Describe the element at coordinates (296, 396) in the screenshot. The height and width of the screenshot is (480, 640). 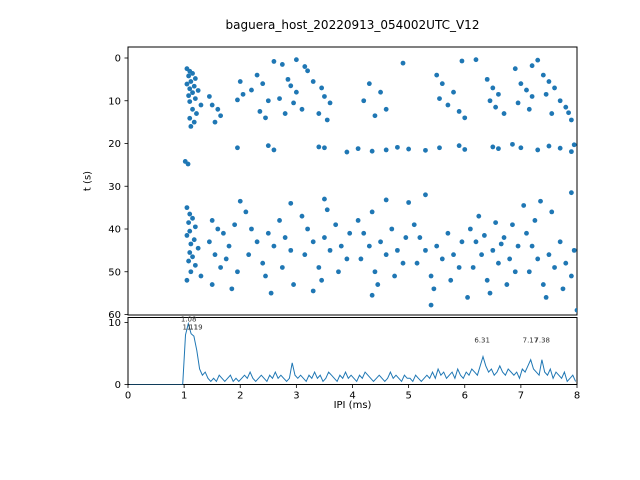
I see `x-tick-label: 3` at that location.